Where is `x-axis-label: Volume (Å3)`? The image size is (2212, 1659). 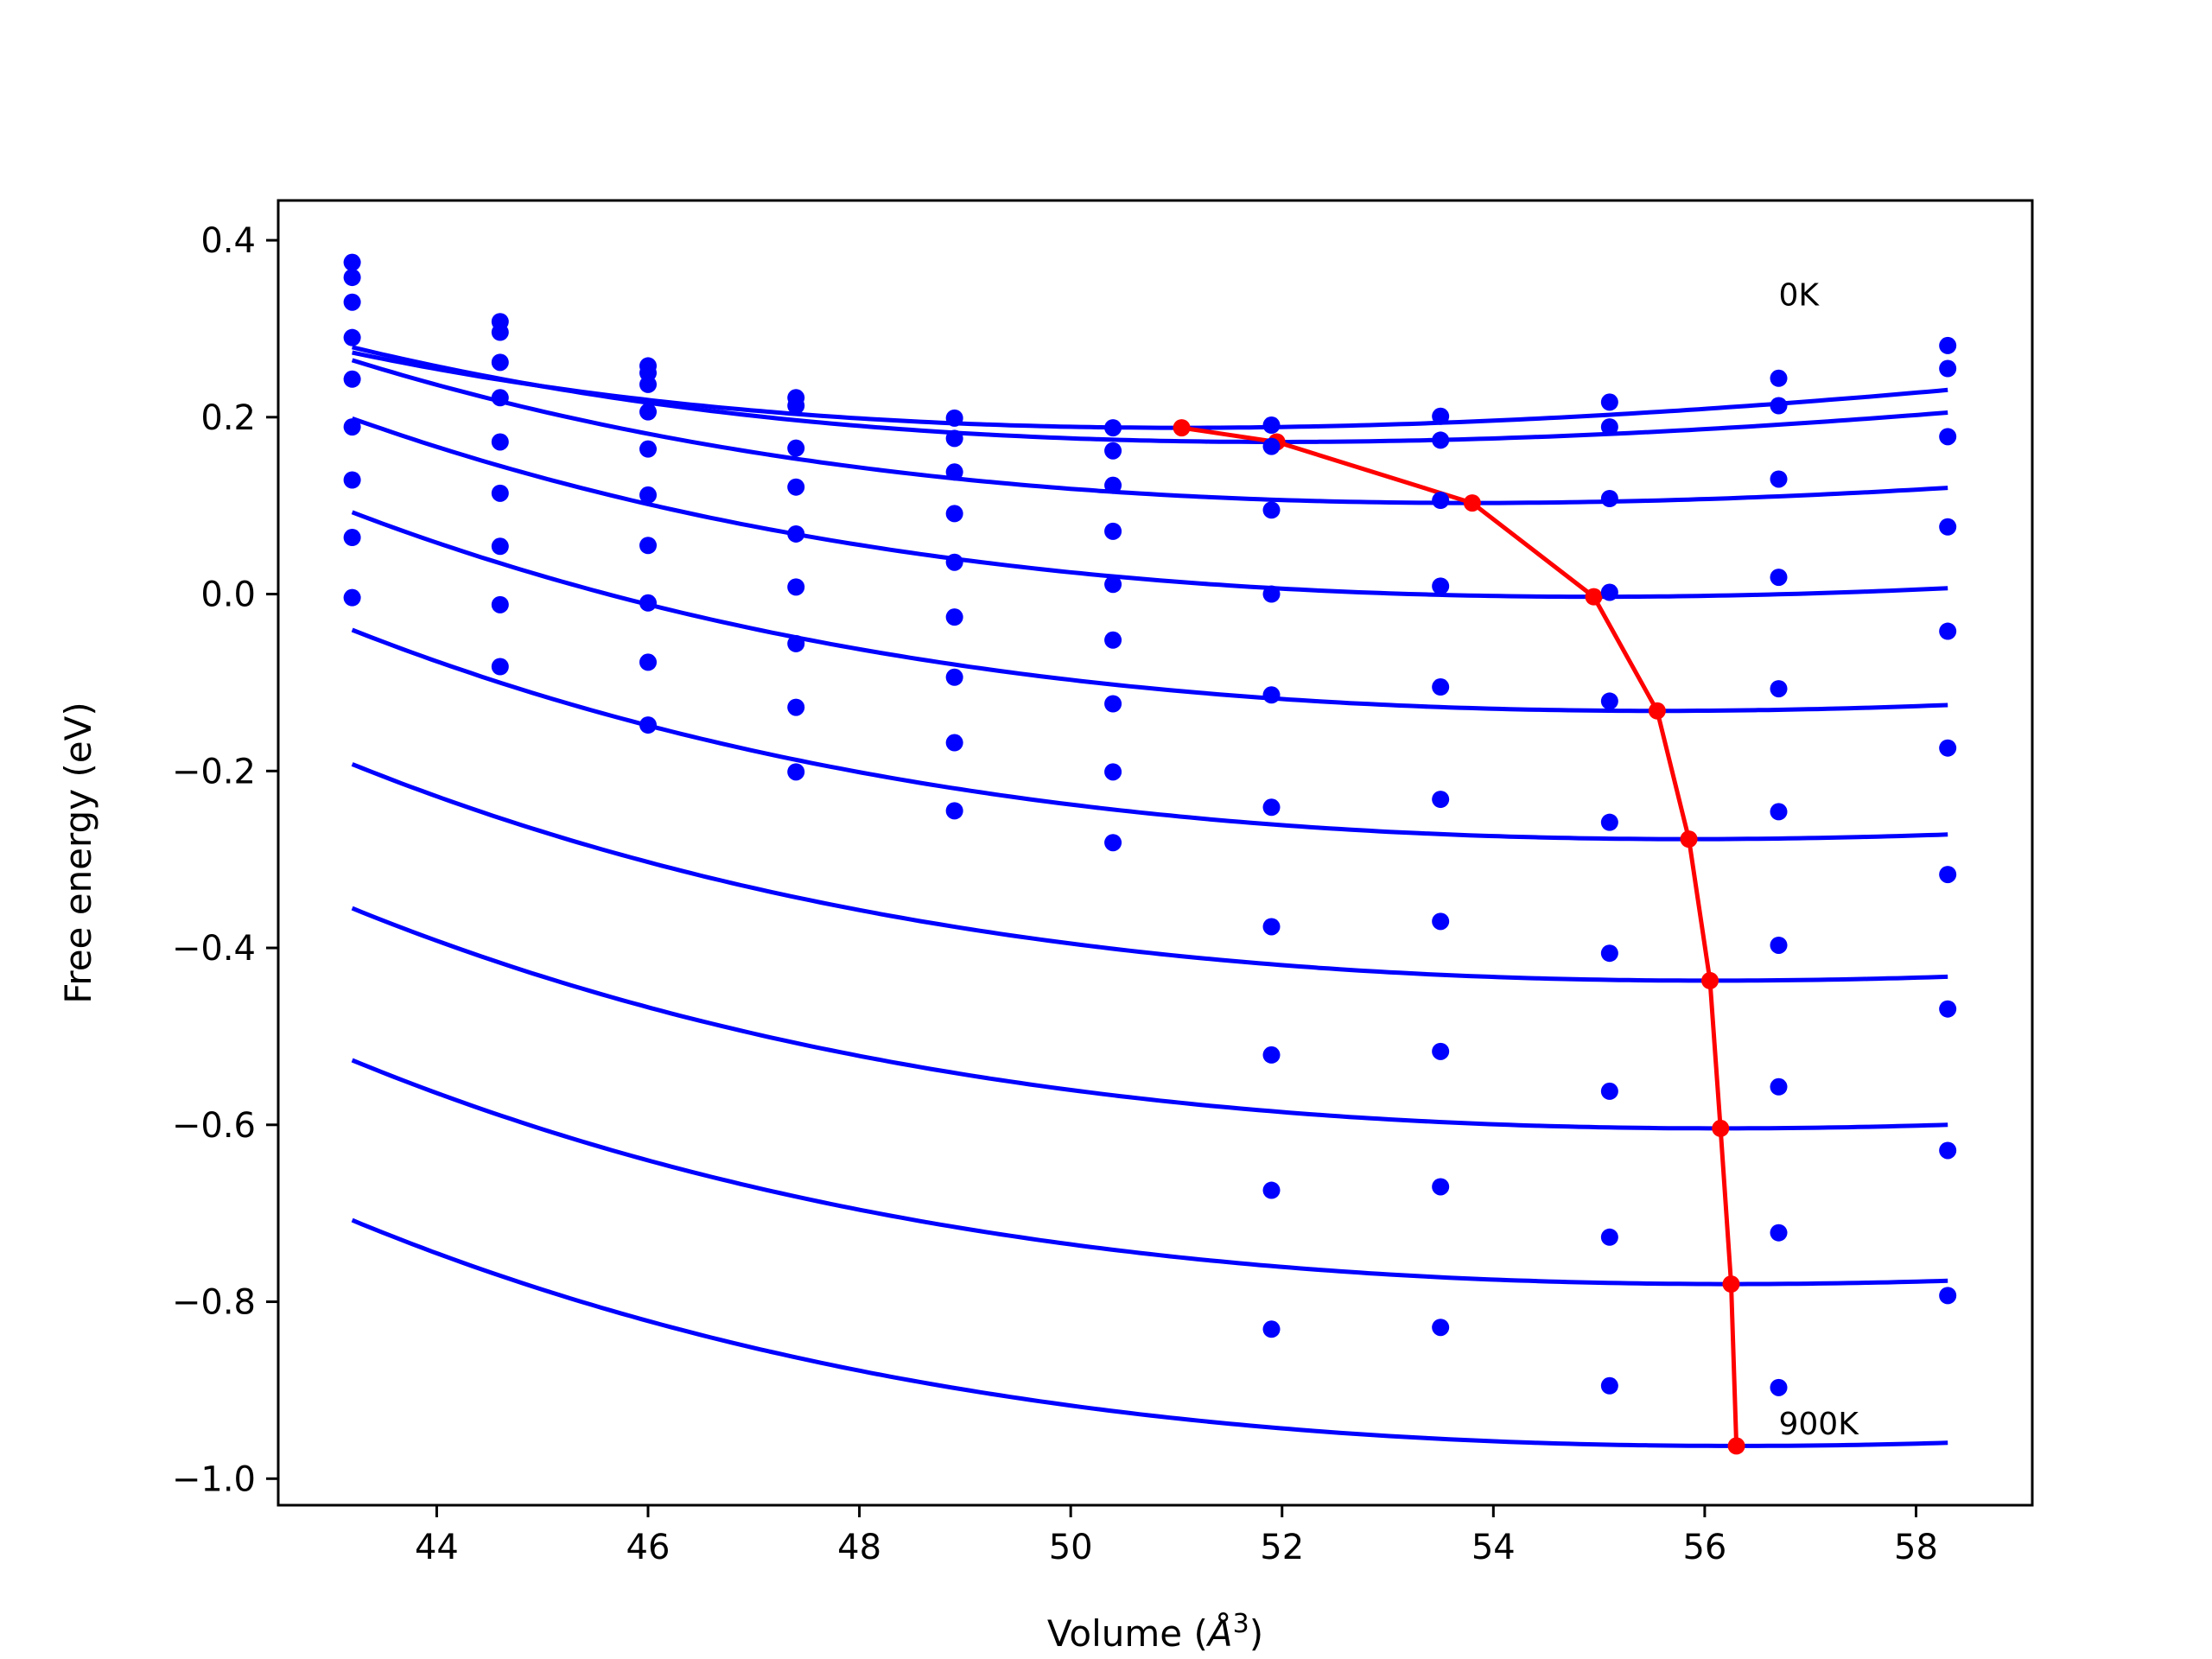 x-axis-label: Volume (Å3) is located at coordinates (1155, 1632).